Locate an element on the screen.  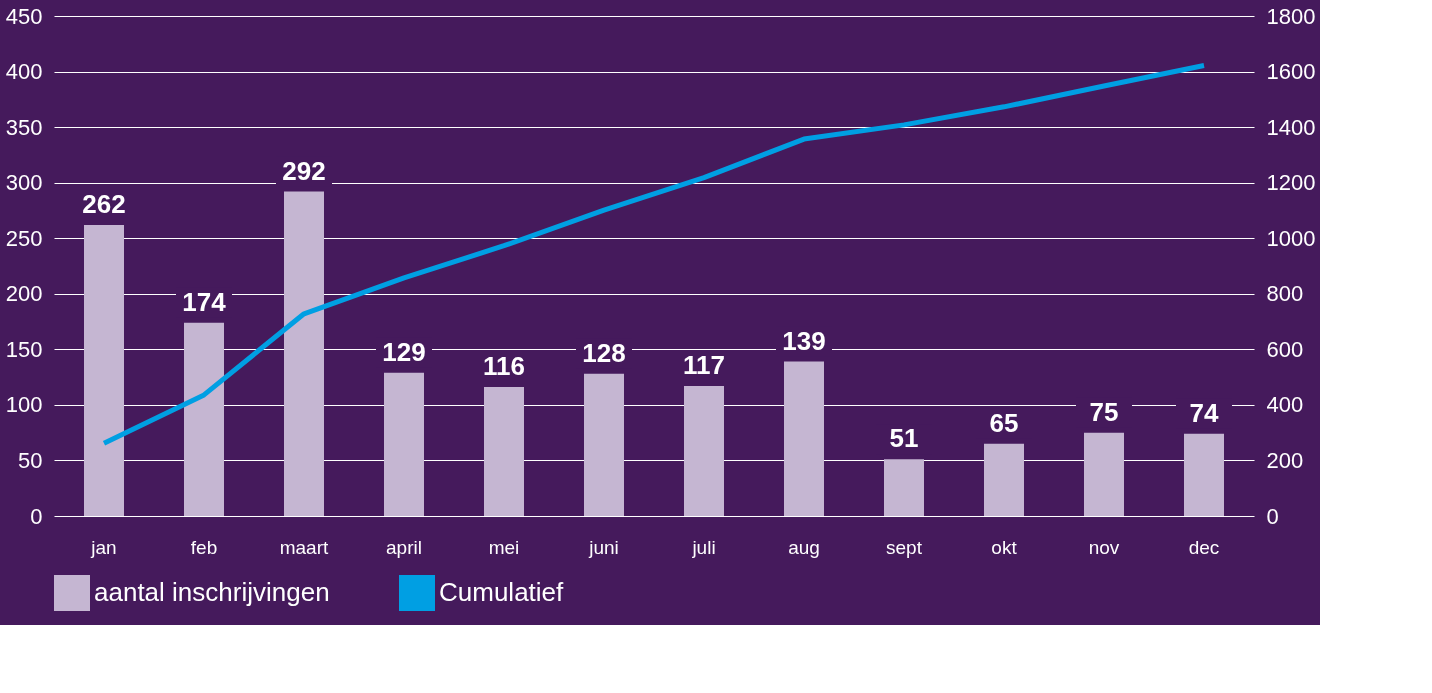
data-label: 129 is located at coordinates (404, 351).